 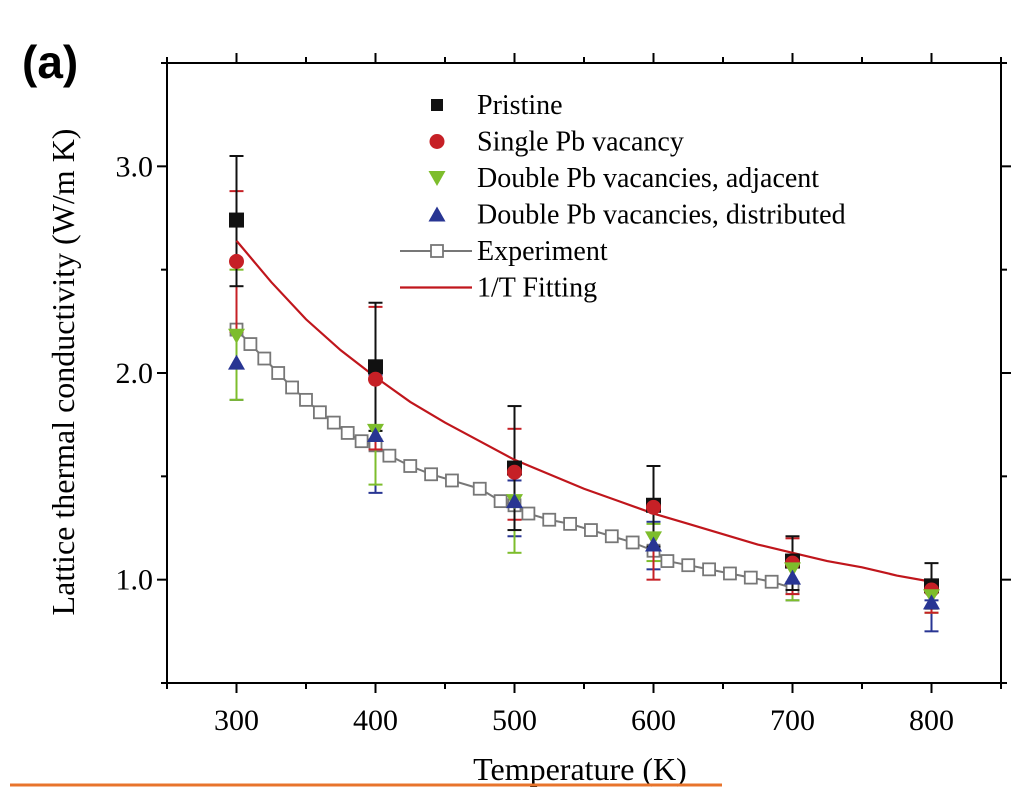 What do you see at coordinates (514, 720) in the screenshot?
I see `x-tick-label: 500` at bounding box center [514, 720].